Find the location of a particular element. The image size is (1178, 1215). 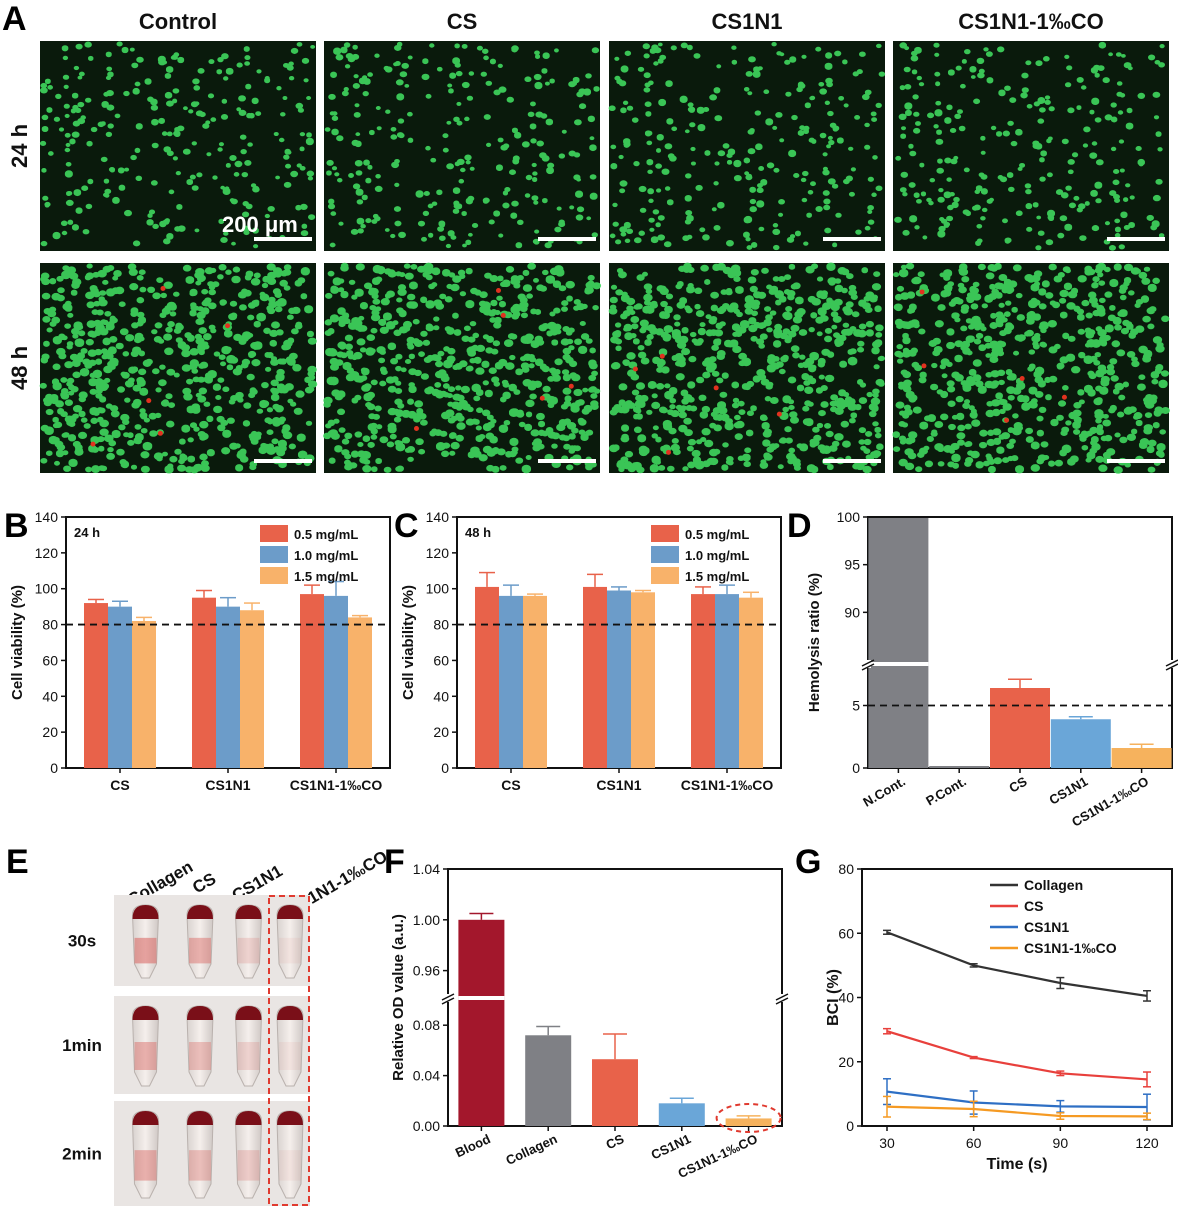

panel-b-letter: B is located at coordinates (16, 526).